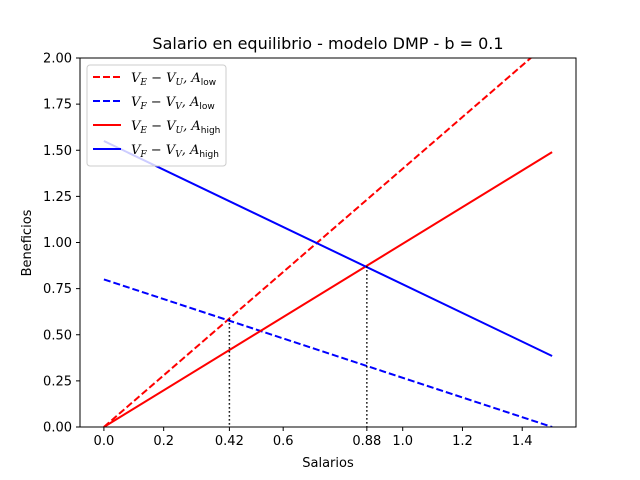  What do you see at coordinates (328, 463) in the screenshot?
I see `x-axis-label: Salarios` at bounding box center [328, 463].